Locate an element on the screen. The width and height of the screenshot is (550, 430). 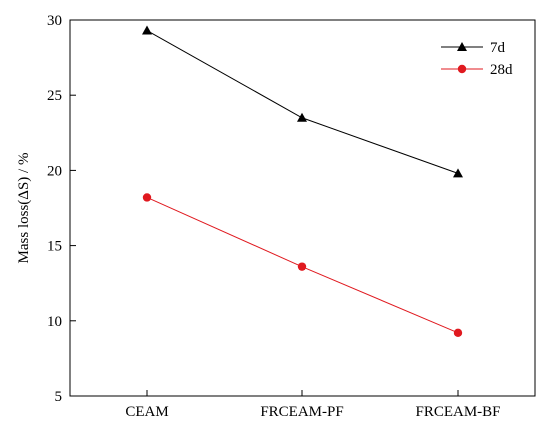
y-tick-label: 30 is located at coordinates (54, 21).